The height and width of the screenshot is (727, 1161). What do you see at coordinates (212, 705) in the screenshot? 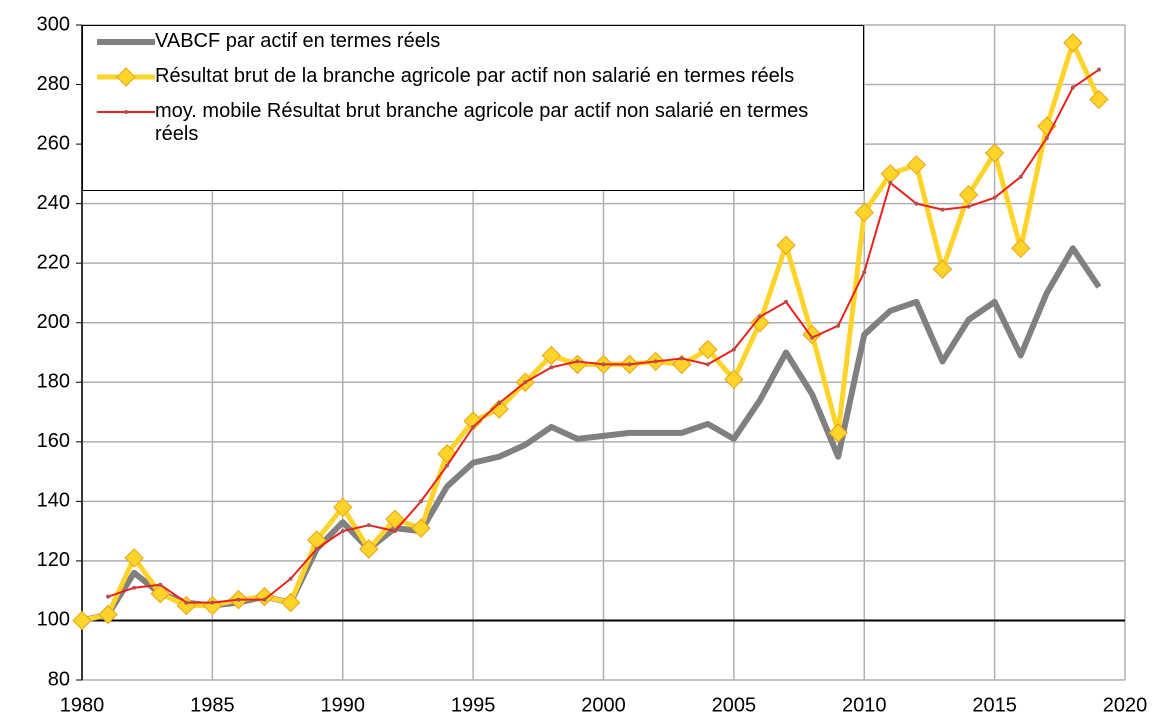
I see `x-tick-label: 1985` at bounding box center [212, 705].